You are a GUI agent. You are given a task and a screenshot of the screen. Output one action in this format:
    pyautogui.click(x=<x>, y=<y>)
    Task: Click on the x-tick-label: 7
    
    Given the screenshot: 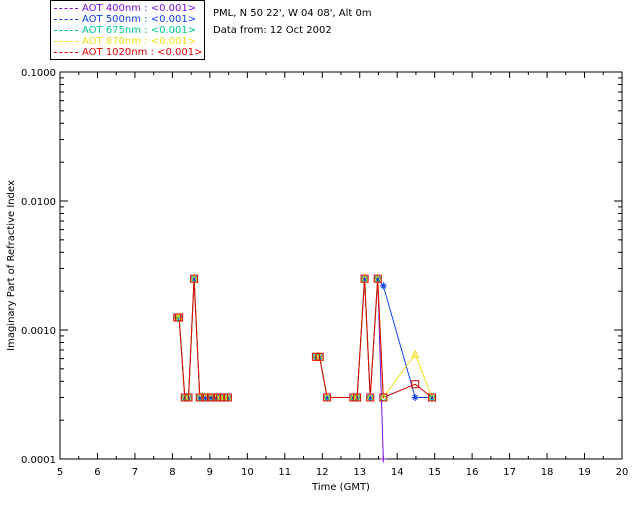 What is the action you would take?
    pyautogui.click(x=135, y=472)
    